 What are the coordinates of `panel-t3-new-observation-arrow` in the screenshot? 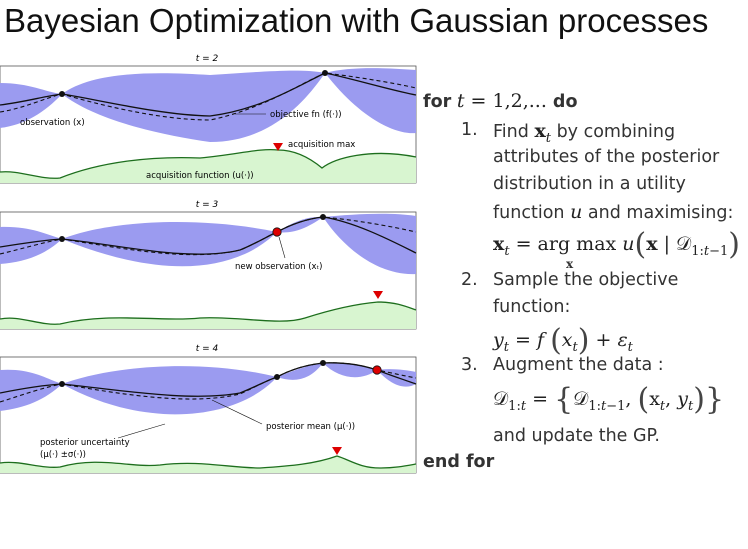 It's located at (282, 247).